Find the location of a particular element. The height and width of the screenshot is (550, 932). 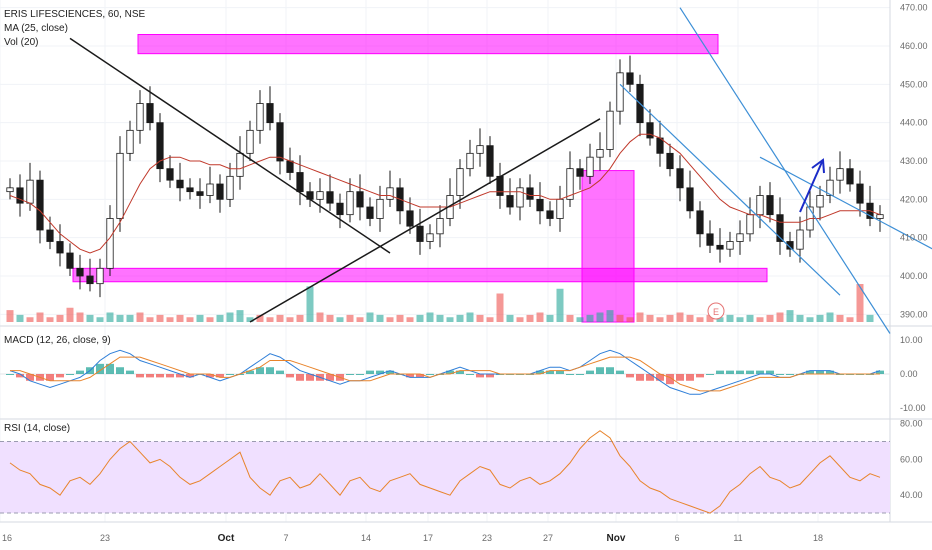

y-tick-label: 10.00 is located at coordinates (911, 340).